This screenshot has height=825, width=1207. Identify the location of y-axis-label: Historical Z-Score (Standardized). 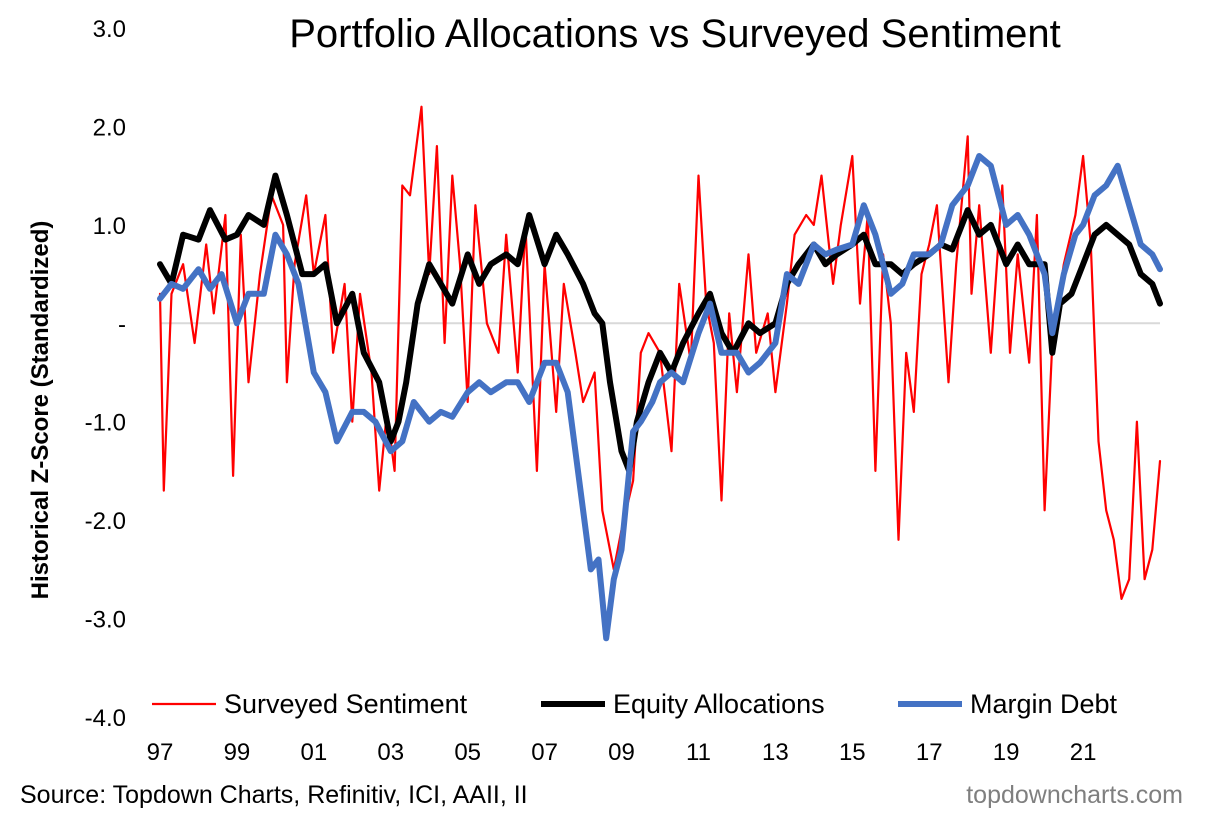
(40, 410).